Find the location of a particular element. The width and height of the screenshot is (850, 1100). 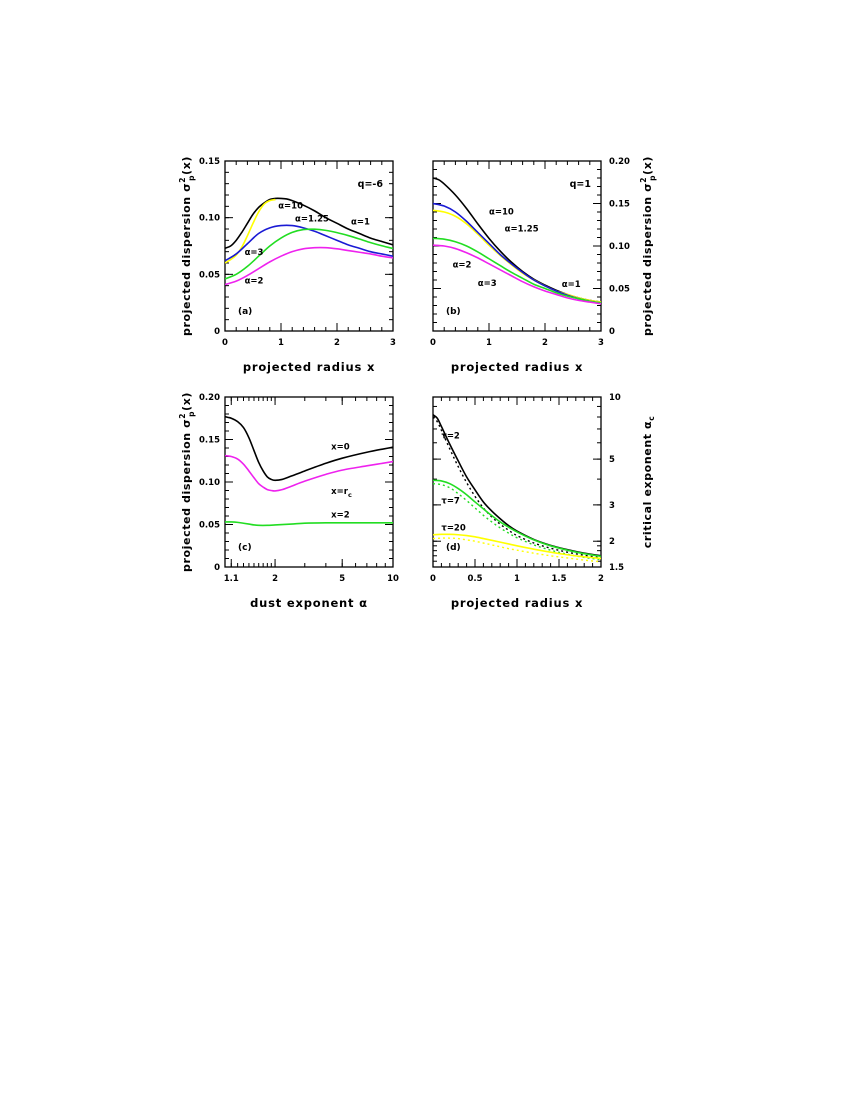

y-tick-label: 5 is located at coordinates (612, 460).